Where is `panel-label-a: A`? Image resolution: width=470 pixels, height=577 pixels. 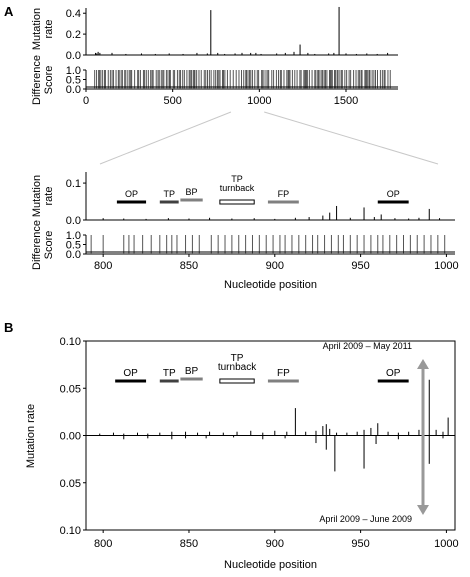 panel-label-a: A is located at coordinates (9, 11).